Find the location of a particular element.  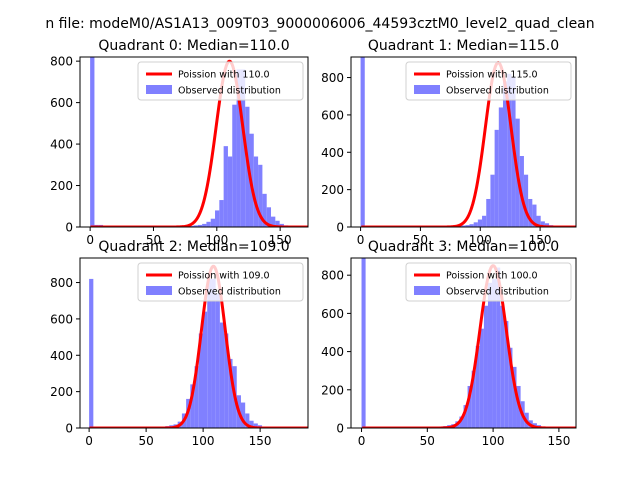

legend: Poission with 100.0 Observed distribution is located at coordinates (488, 282).